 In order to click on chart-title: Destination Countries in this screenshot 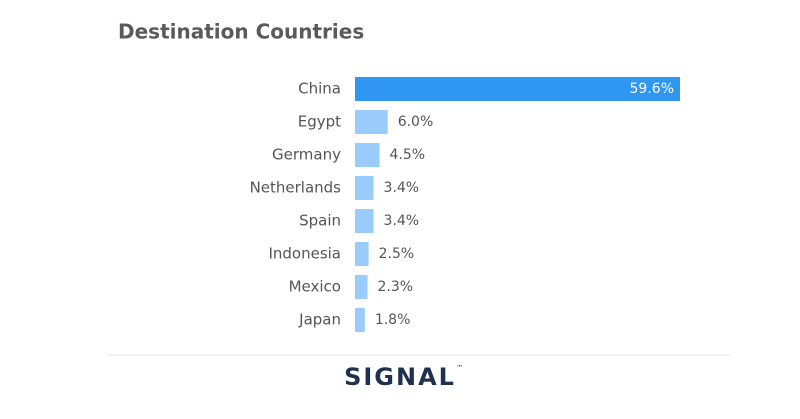, I will do `click(241, 32)`.